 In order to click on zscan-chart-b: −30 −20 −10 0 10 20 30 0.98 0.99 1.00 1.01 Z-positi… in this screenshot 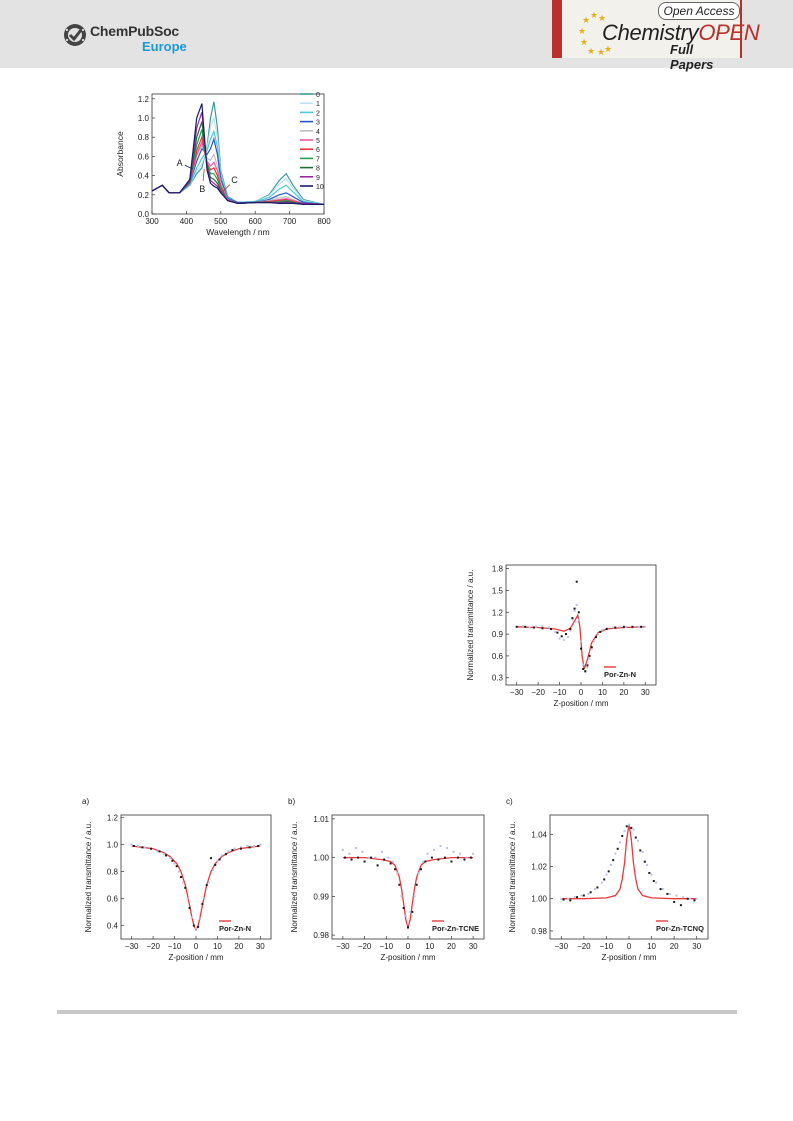, I will do `click(386, 879)`.